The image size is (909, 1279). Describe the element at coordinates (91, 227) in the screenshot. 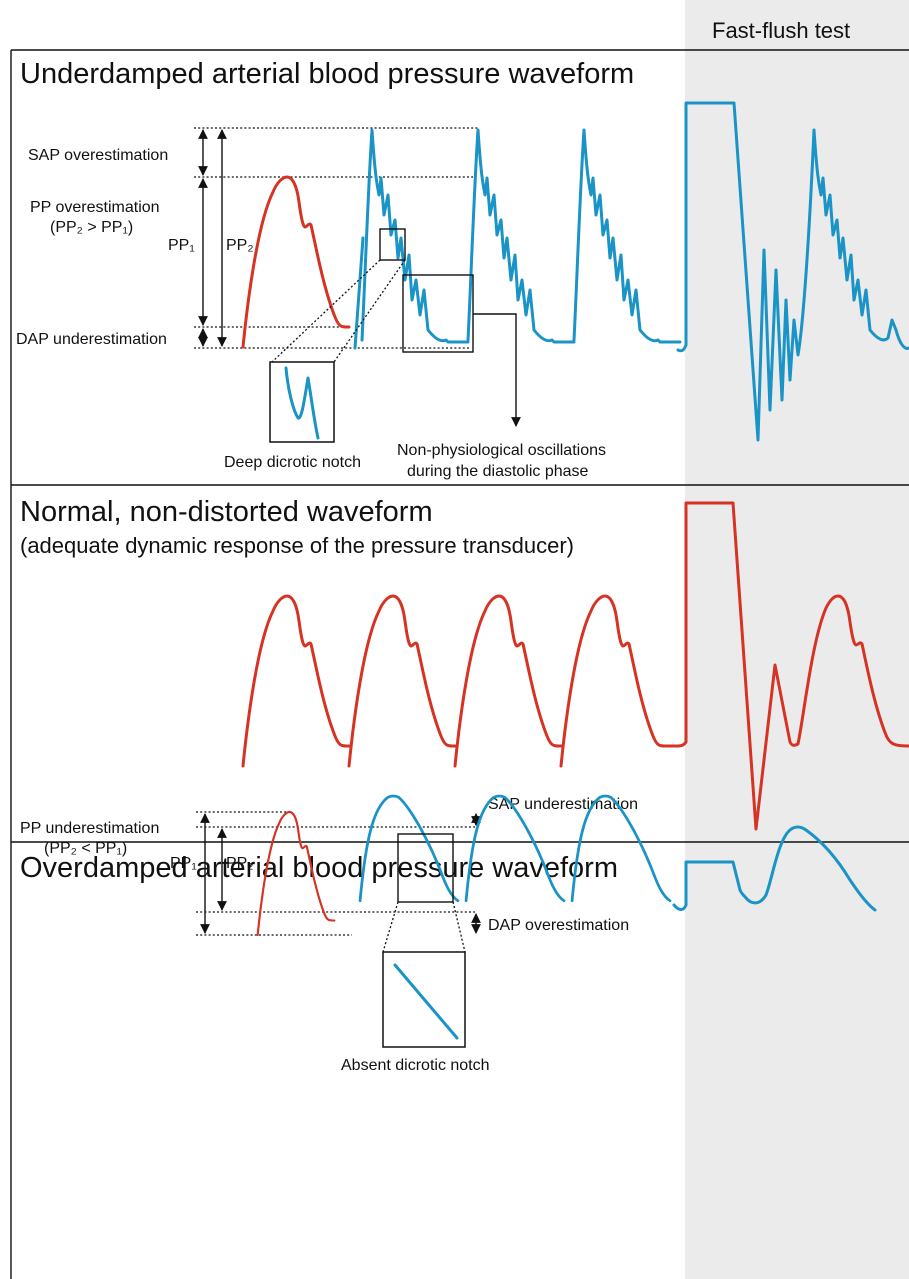

I see `pp-overestimation-relation: (PP₂ > PP₁)` at that location.